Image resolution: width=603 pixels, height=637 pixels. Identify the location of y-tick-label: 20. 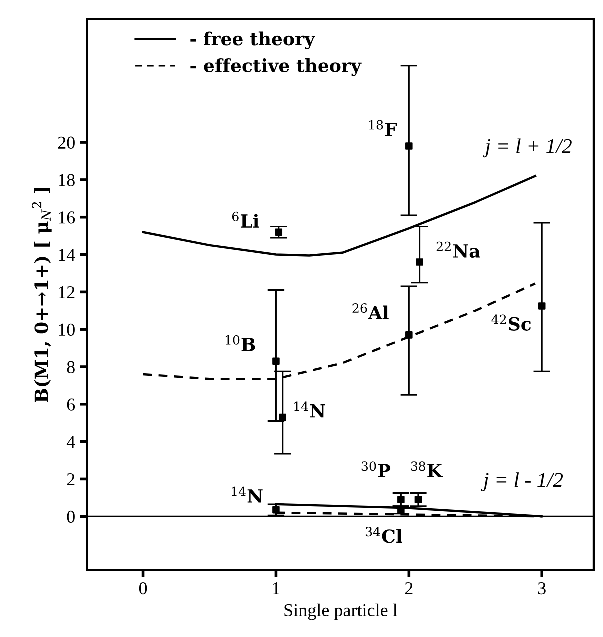
(66, 142).